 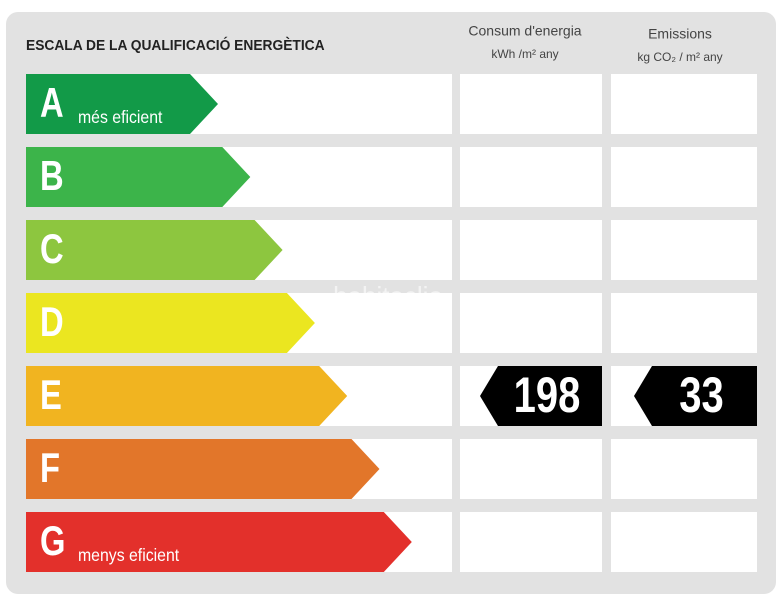 What do you see at coordinates (52, 175) in the screenshot?
I see `rating-letter: B` at bounding box center [52, 175].